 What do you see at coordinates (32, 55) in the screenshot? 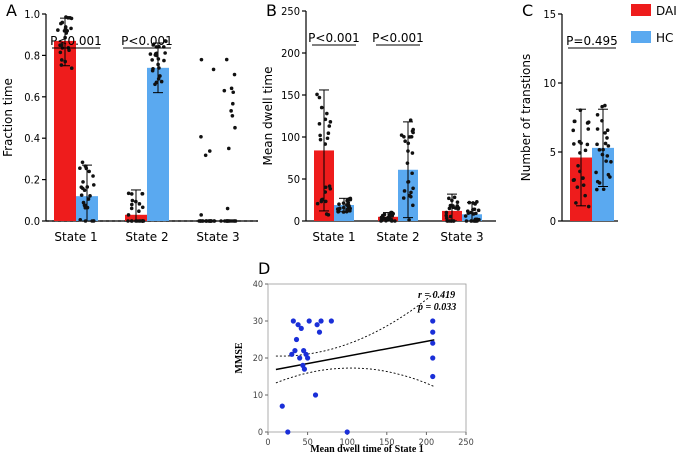
I see `y-tick-label: 0.8` at bounding box center [32, 55].